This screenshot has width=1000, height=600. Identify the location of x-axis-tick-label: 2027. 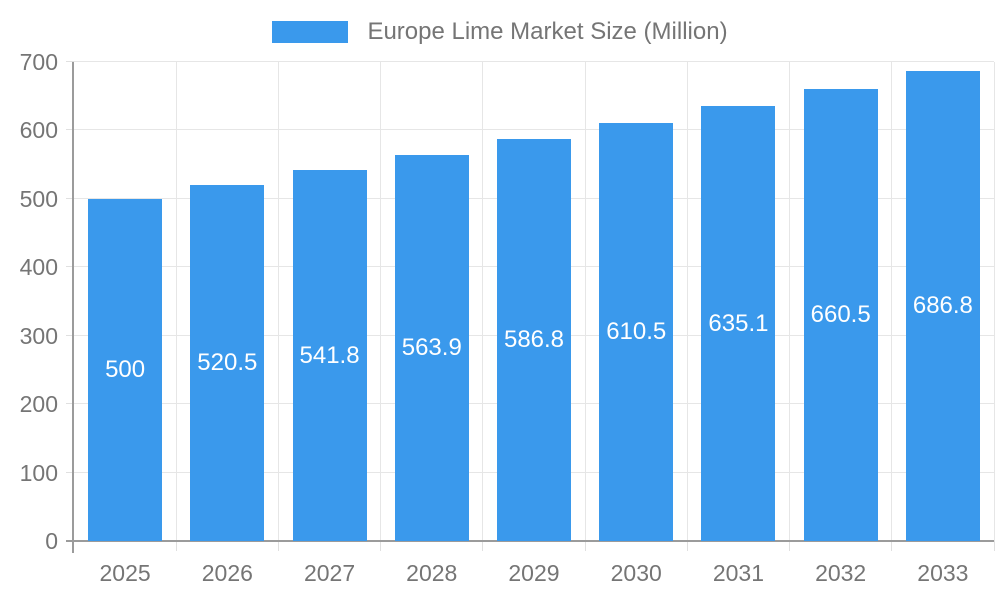
(329, 573).